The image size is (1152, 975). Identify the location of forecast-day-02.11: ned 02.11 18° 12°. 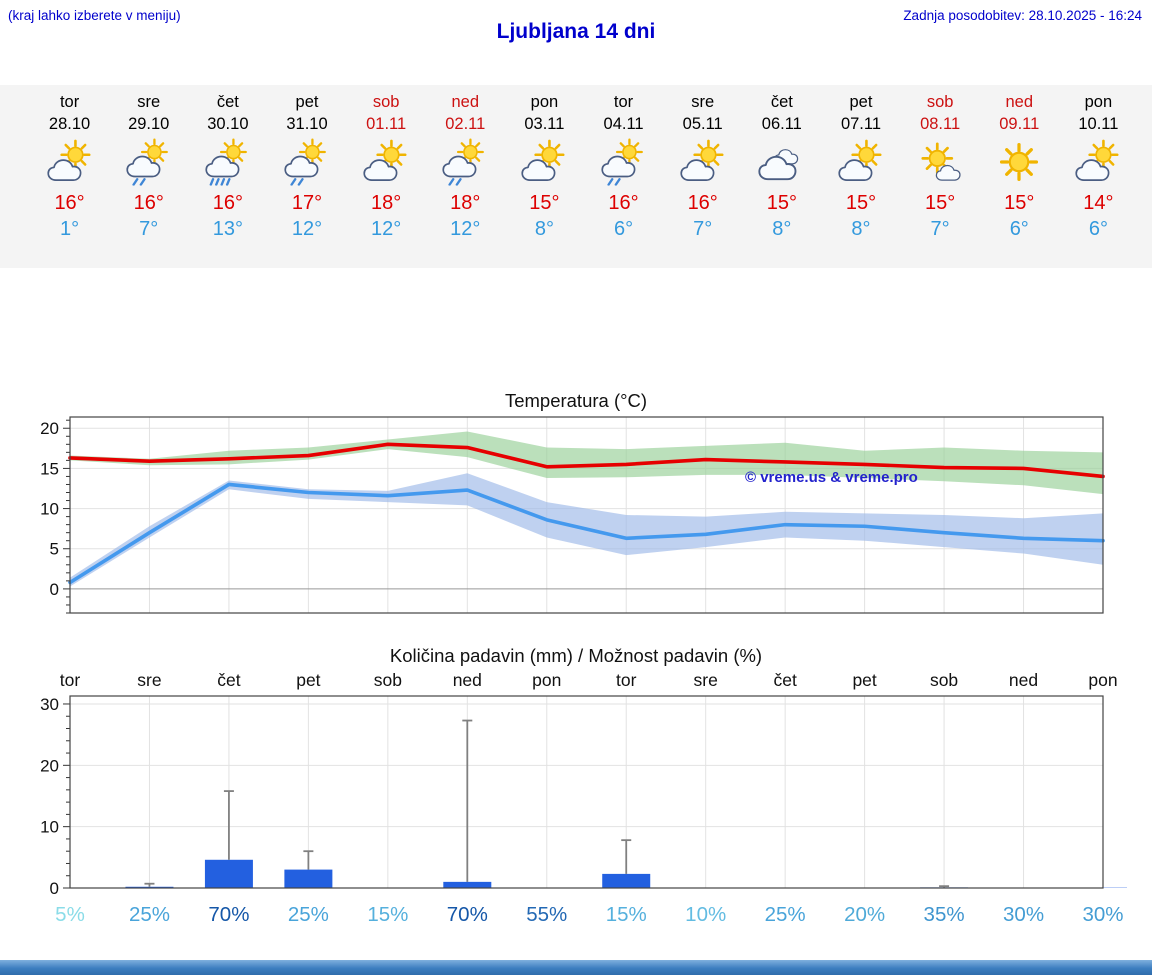
(465, 179).